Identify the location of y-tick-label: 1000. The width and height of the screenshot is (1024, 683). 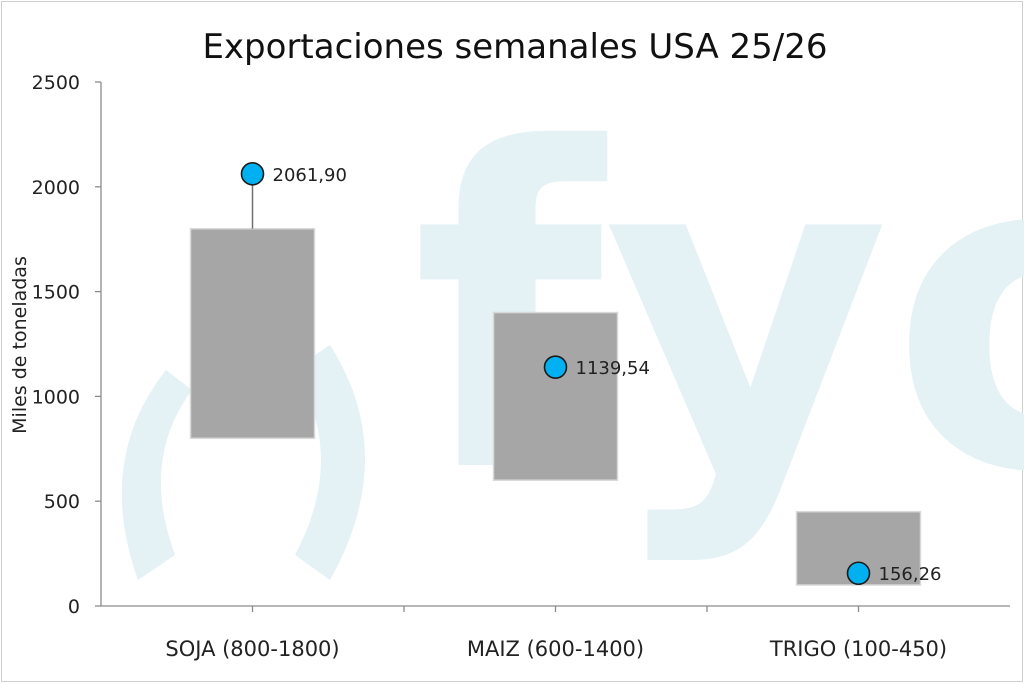
(56, 397).